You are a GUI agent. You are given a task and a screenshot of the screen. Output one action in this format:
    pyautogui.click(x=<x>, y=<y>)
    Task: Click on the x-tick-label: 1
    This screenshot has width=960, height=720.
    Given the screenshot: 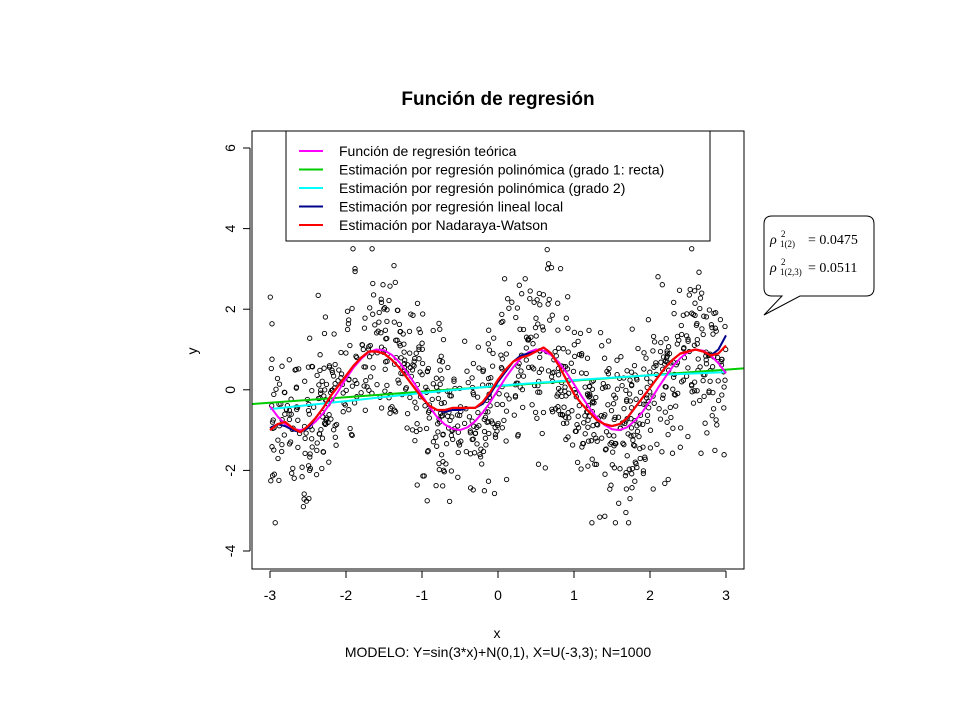 What is the action you would take?
    pyautogui.click(x=574, y=595)
    